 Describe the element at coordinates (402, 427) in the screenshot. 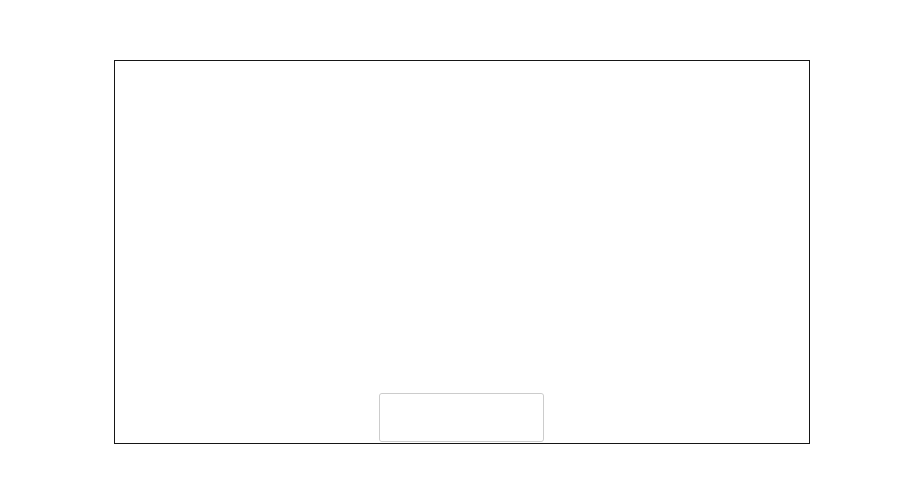

I see `legend-swatch-downloads` at that location.